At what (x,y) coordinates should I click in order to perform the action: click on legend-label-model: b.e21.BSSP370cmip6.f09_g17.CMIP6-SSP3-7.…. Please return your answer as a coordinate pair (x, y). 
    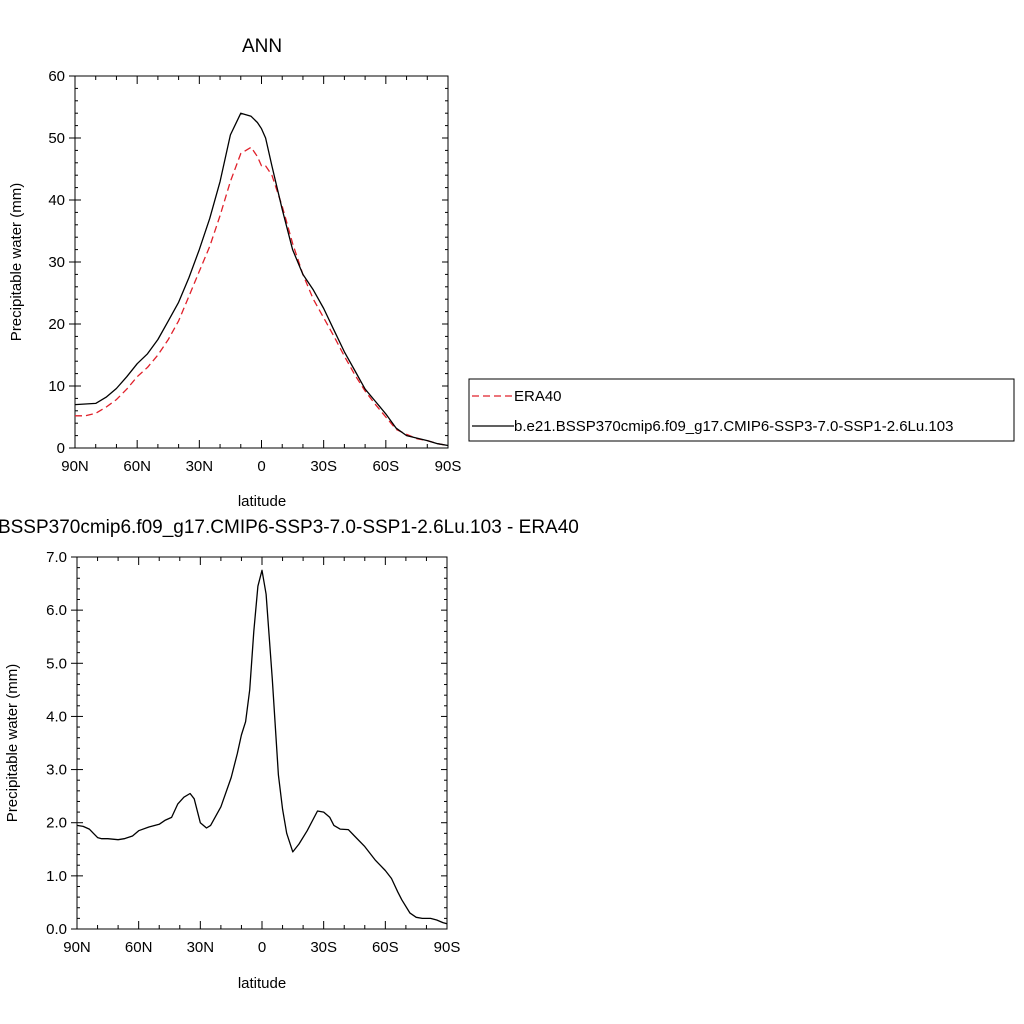
    Looking at the image, I should click on (733, 426).